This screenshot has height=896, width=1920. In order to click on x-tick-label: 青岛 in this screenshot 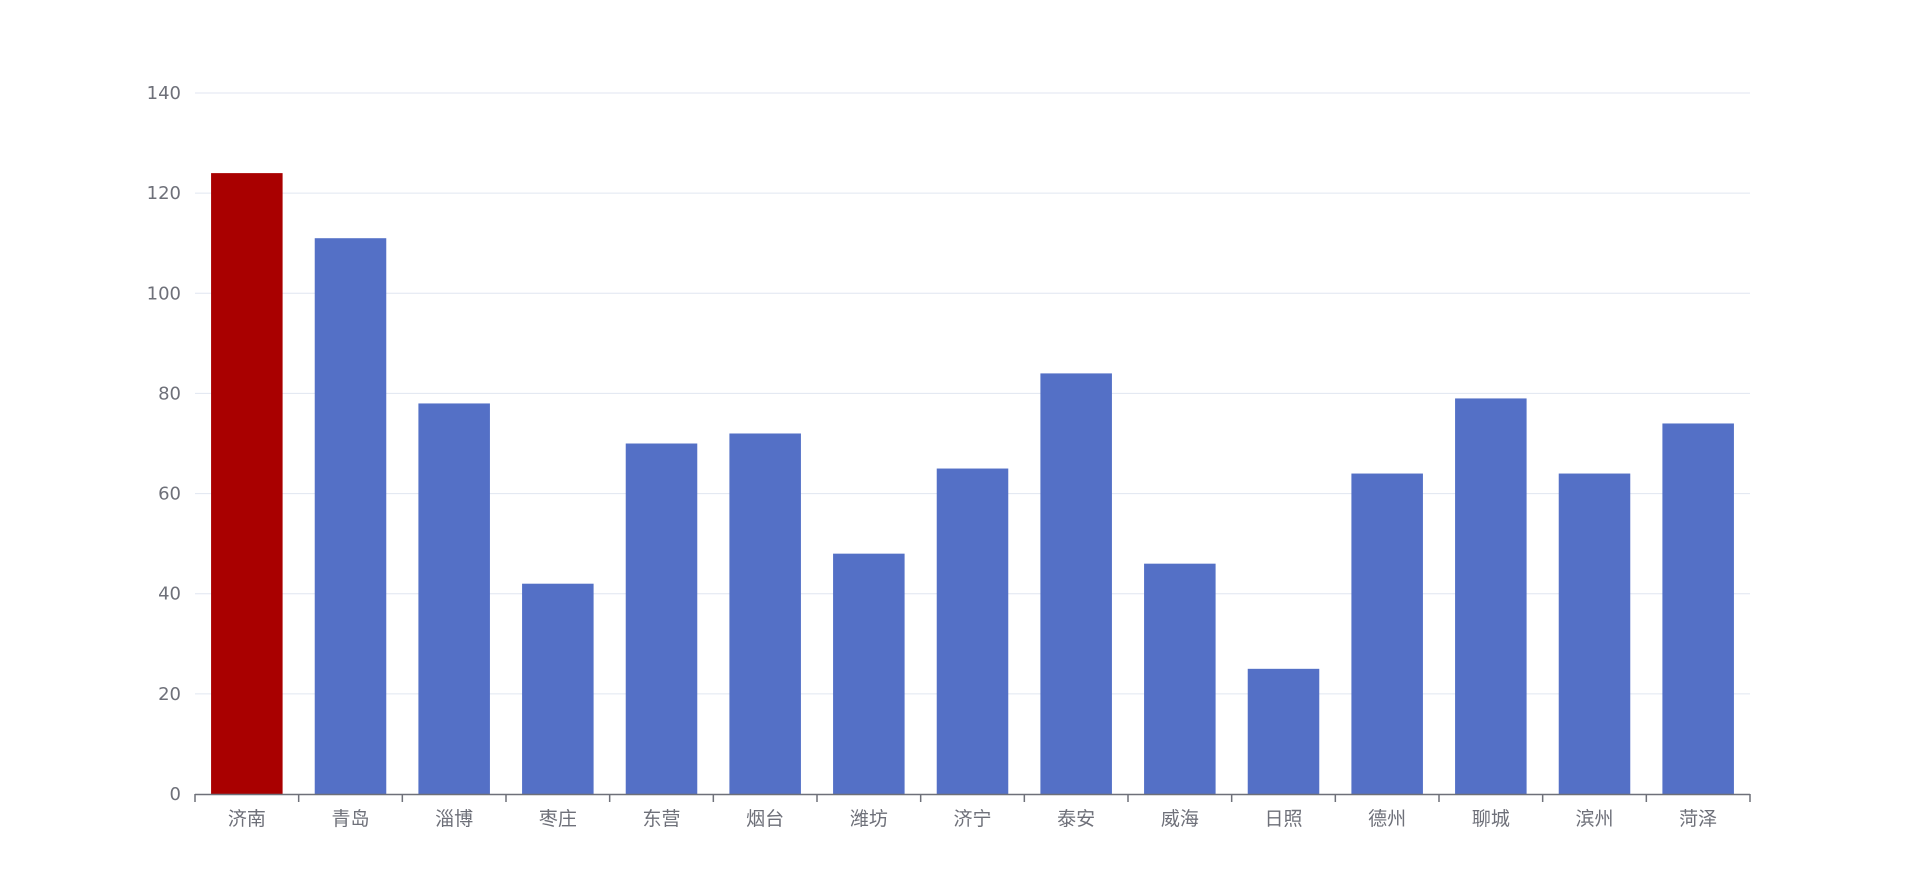, I will do `click(350, 819)`.